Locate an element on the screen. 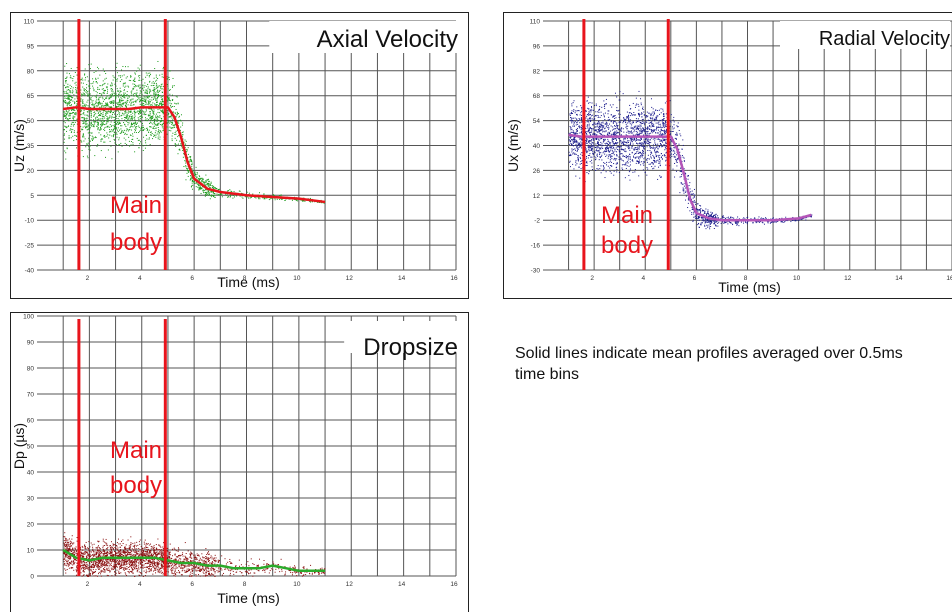 Image resolution: width=952 pixels, height=613 pixels. main-body-label: Main is located at coordinates (136, 205).